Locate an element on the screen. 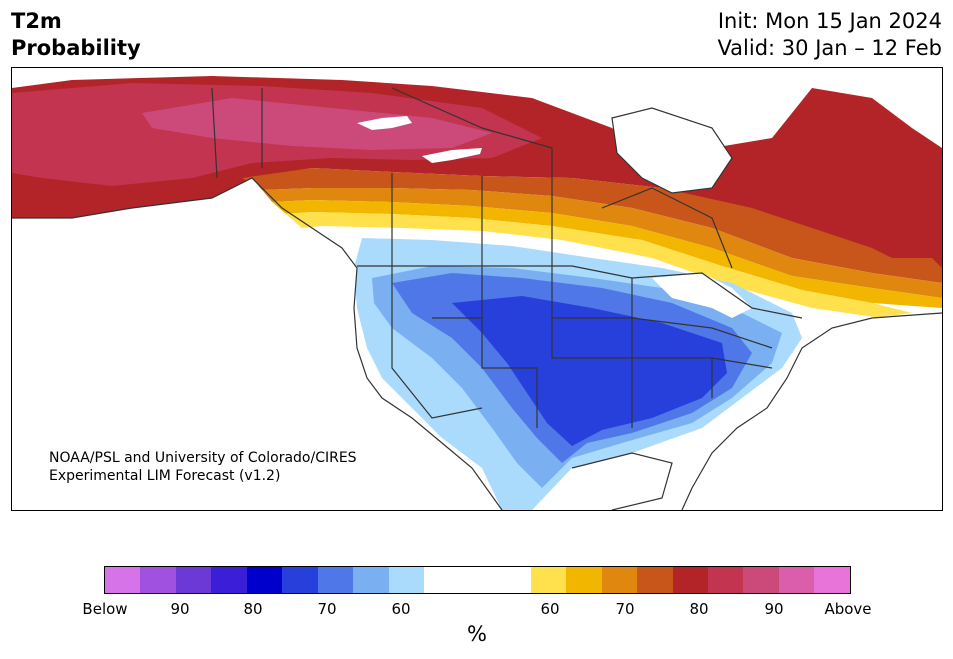 This screenshot has height=659, width=953. credit-line-forecast: Experimental LIM Forecast (v1.2) is located at coordinates (165, 476).